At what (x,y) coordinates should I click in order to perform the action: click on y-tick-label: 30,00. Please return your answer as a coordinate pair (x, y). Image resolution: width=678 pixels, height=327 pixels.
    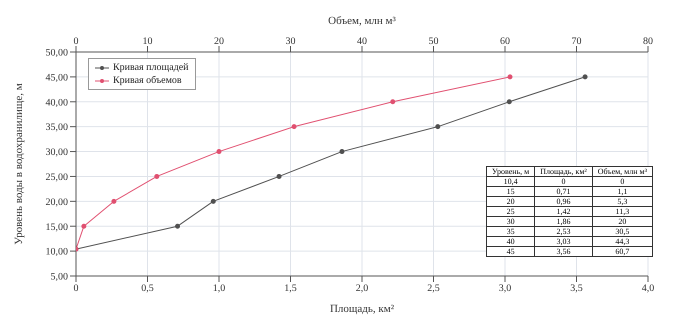
    Looking at the image, I should click on (57, 152).